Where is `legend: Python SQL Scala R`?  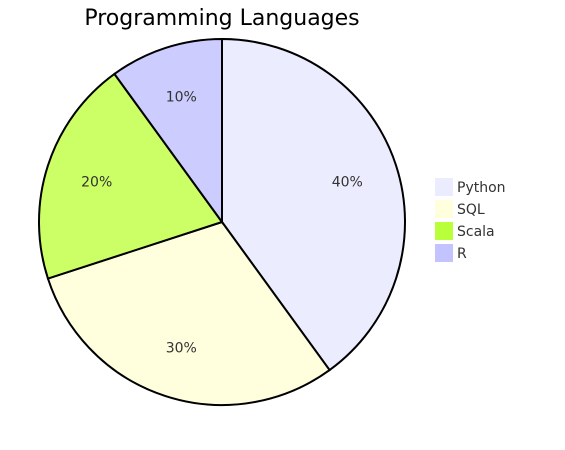 legend: Python SQL Scala R is located at coordinates (470, 220).